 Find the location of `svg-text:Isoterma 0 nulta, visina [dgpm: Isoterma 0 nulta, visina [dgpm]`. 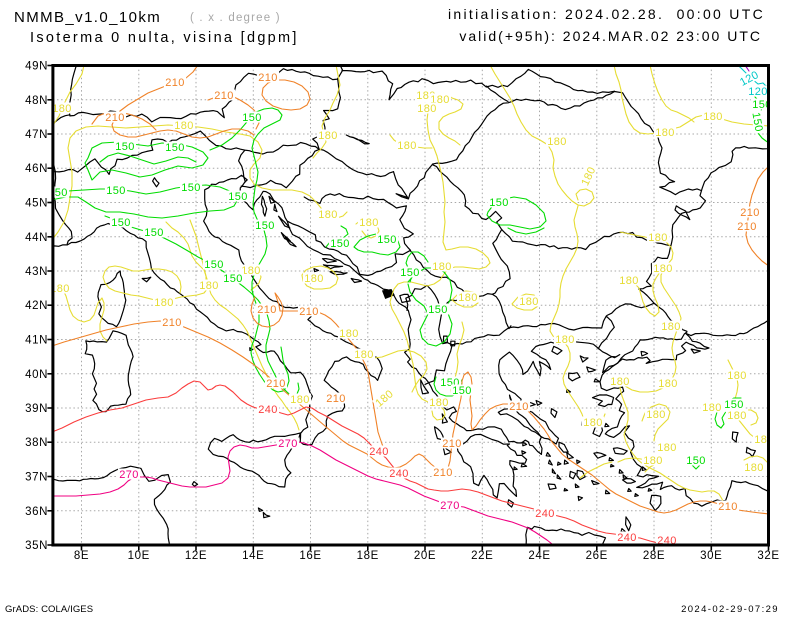

svg-text:Isoterma 0 nulta, visina [dgpm: Isoterma 0 nulta, visina [dgpm] is located at coordinates (164, 38).